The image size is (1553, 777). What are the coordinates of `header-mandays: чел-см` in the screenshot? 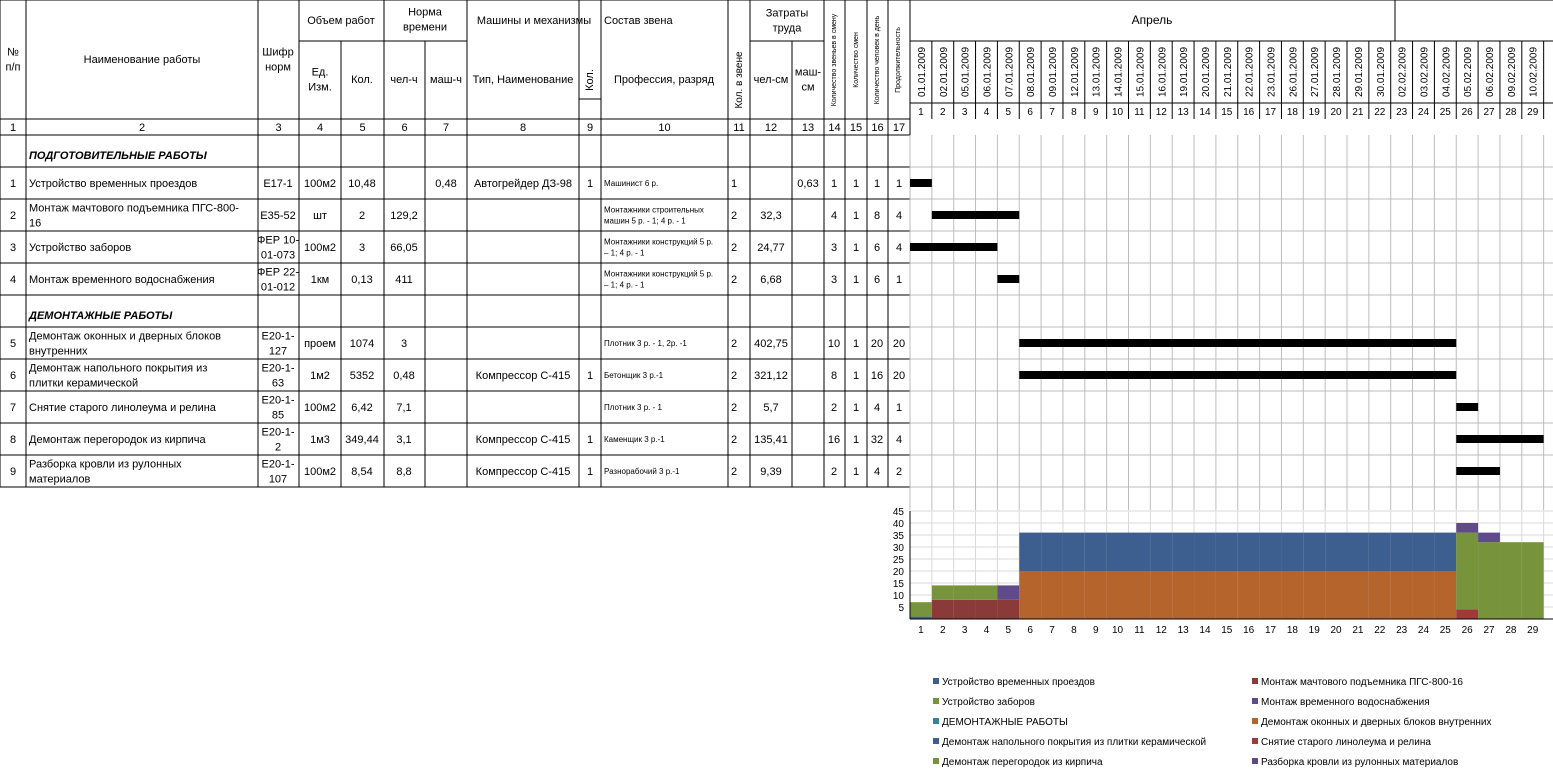 It's located at (771, 80).